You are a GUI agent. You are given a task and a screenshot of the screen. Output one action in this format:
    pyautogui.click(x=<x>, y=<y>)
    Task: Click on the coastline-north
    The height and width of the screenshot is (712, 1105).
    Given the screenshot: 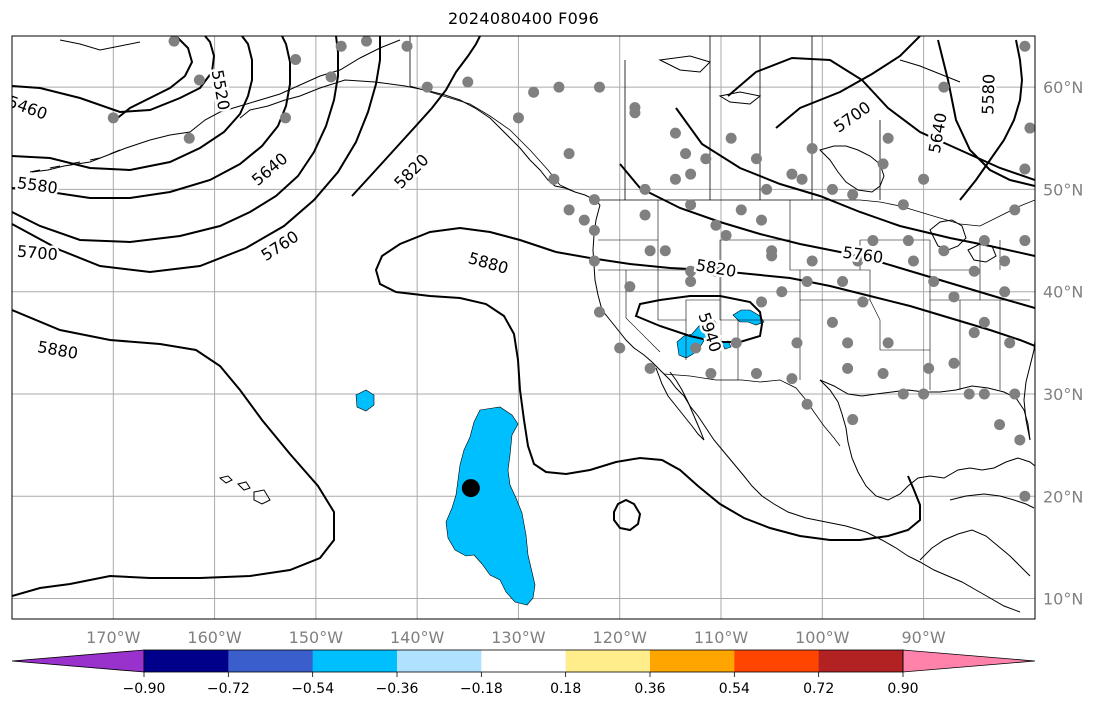 What is the action you would take?
    pyautogui.click(x=510, y=72)
    